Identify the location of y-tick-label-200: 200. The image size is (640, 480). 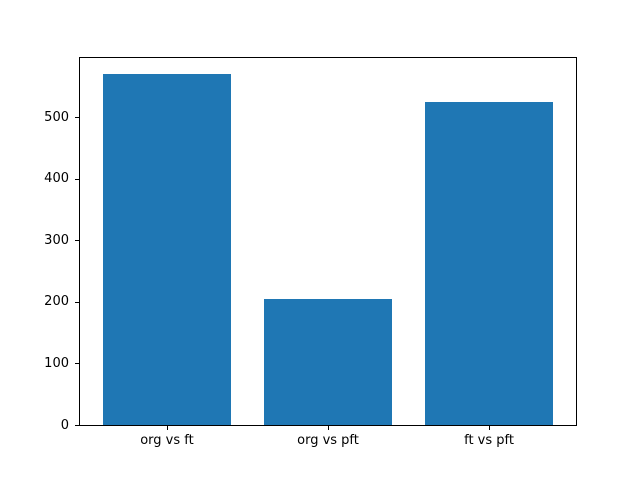
(56, 302).